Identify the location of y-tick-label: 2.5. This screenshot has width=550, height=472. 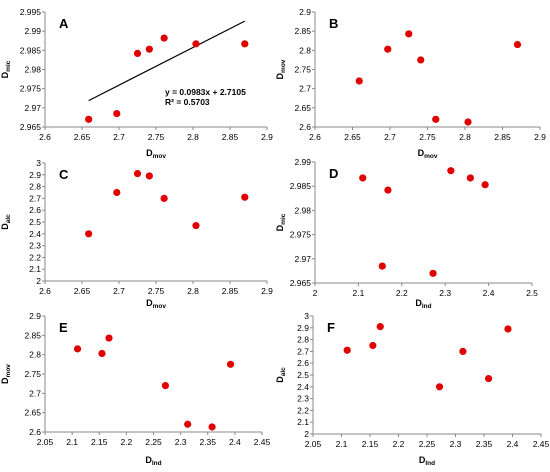
(35, 222).